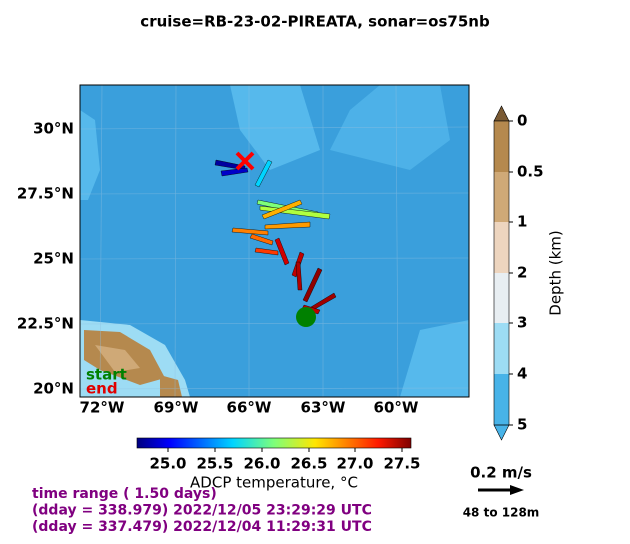  I want to click on temp-label: ADCP temperature, °C, so click(274, 483).